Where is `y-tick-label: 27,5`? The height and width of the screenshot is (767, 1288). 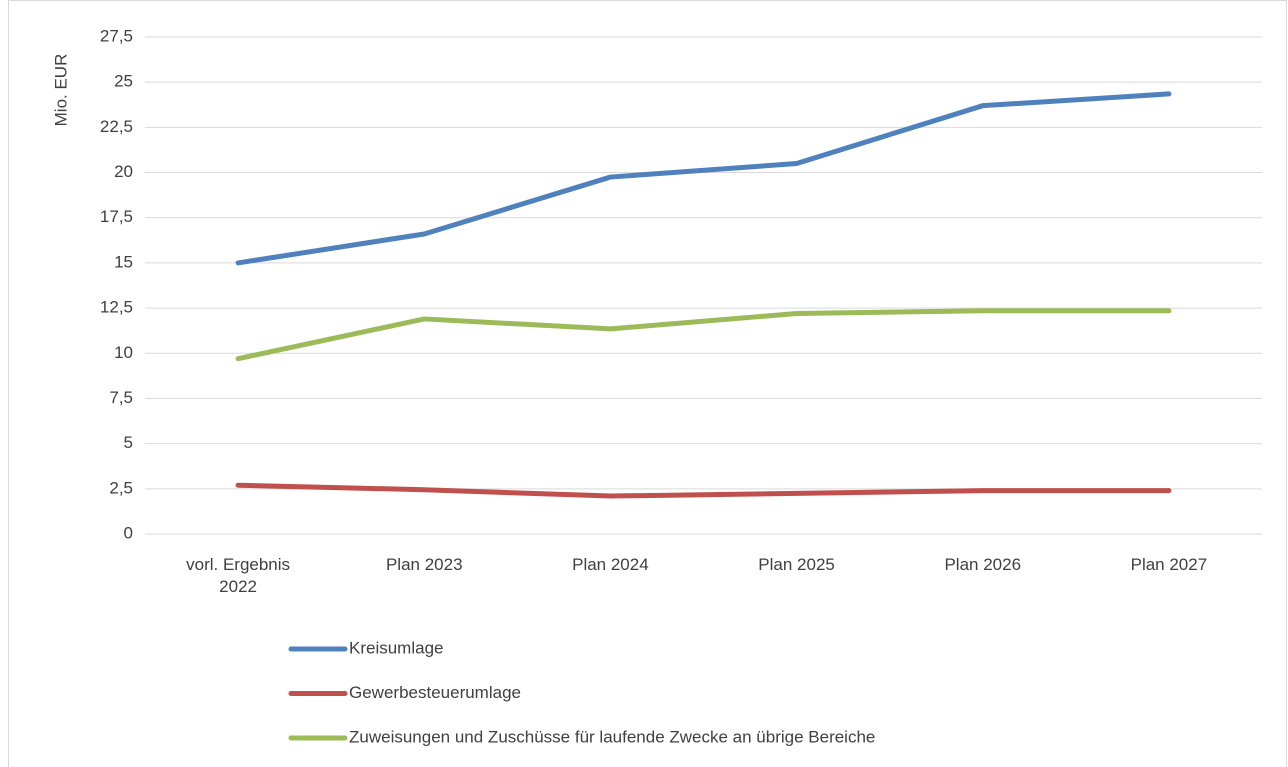
y-tick-label: 27,5 is located at coordinates (116, 35).